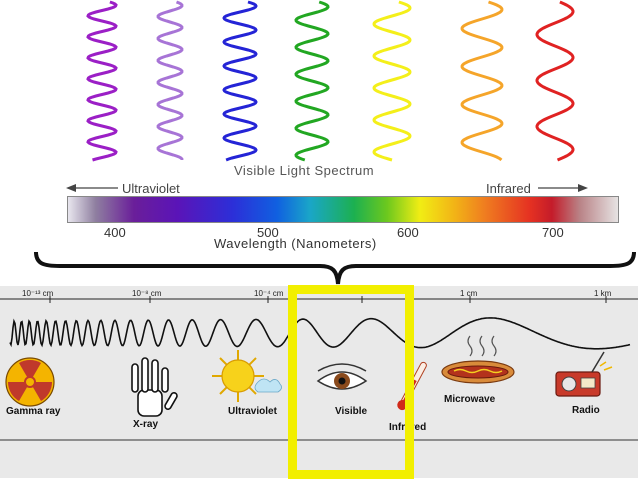  Describe the element at coordinates (147, 293) in the screenshot. I see `scale-label-2: 10⁻⁸ cm` at that location.